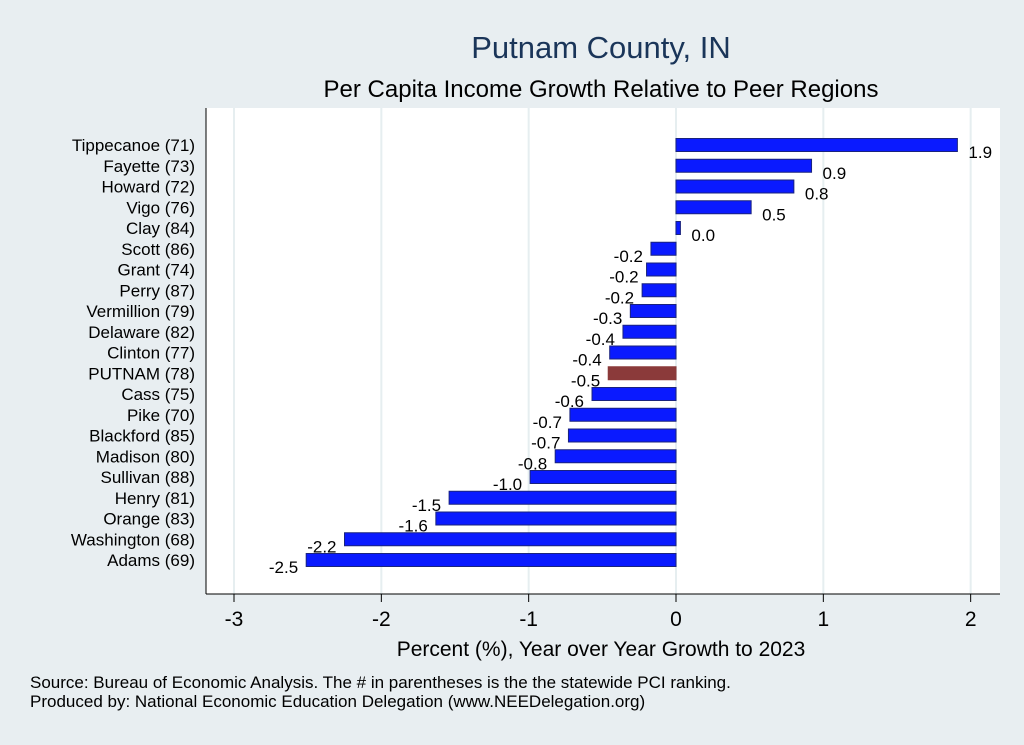 The width and height of the screenshot is (1024, 745). What do you see at coordinates (158, 249) in the screenshot?
I see `category-label: Scott (86)` at bounding box center [158, 249].